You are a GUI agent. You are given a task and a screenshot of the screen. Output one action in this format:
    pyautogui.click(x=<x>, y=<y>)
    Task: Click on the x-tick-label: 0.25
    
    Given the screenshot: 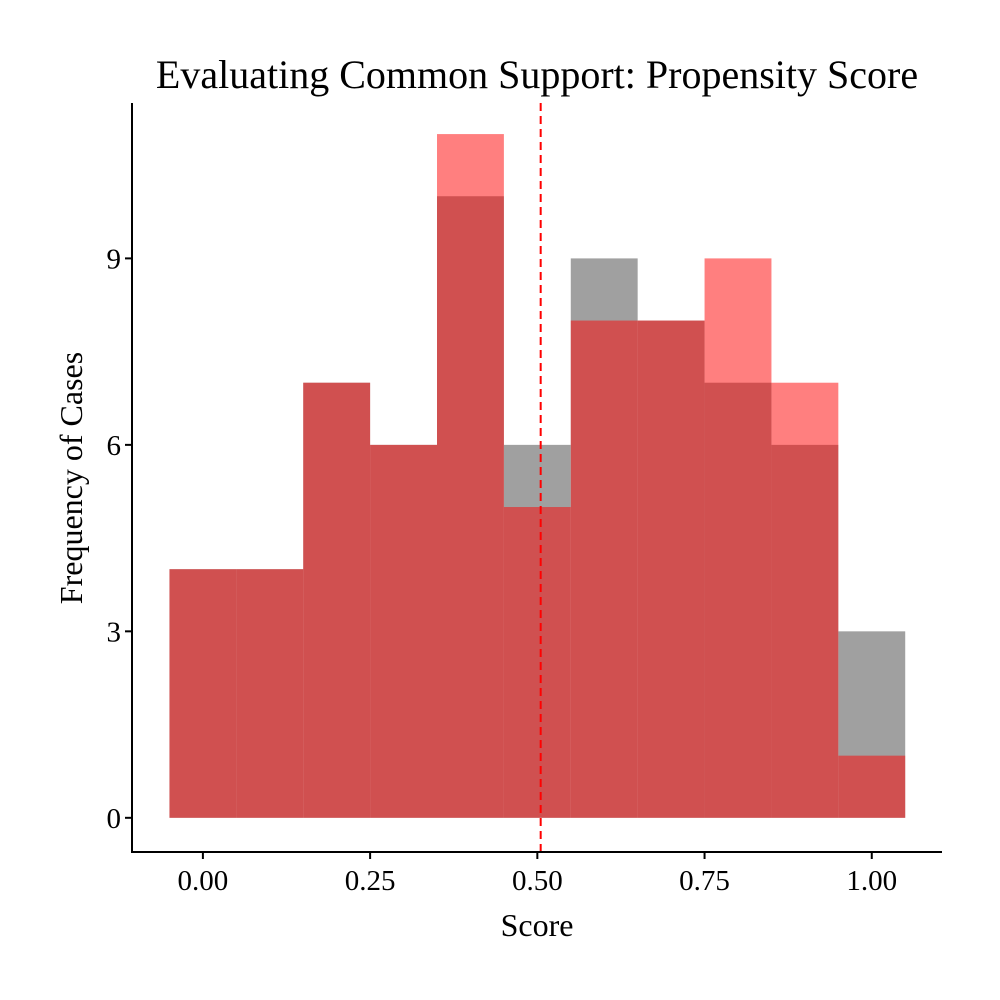 What is the action you would take?
    pyautogui.click(x=370, y=881)
    